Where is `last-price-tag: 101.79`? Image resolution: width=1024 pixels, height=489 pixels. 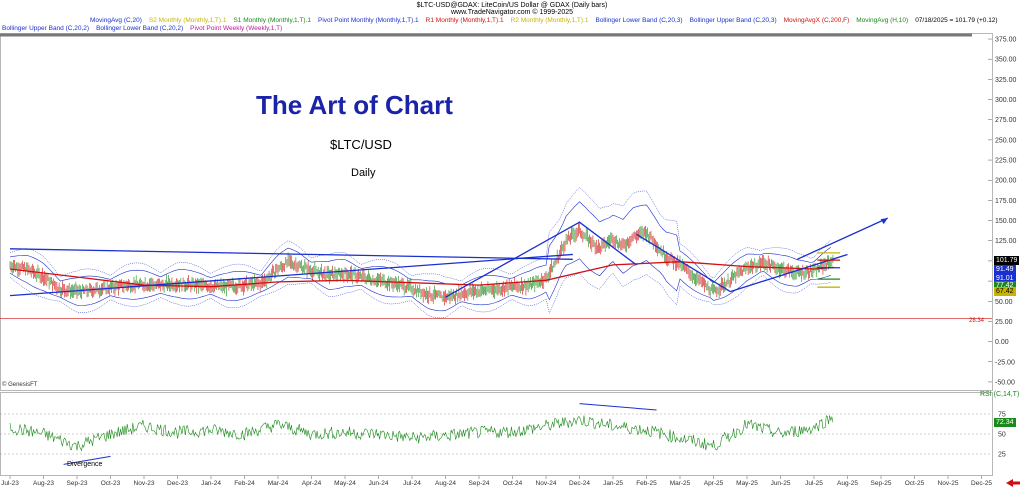
last-price-tag: 101.79 is located at coordinates (1007, 260).